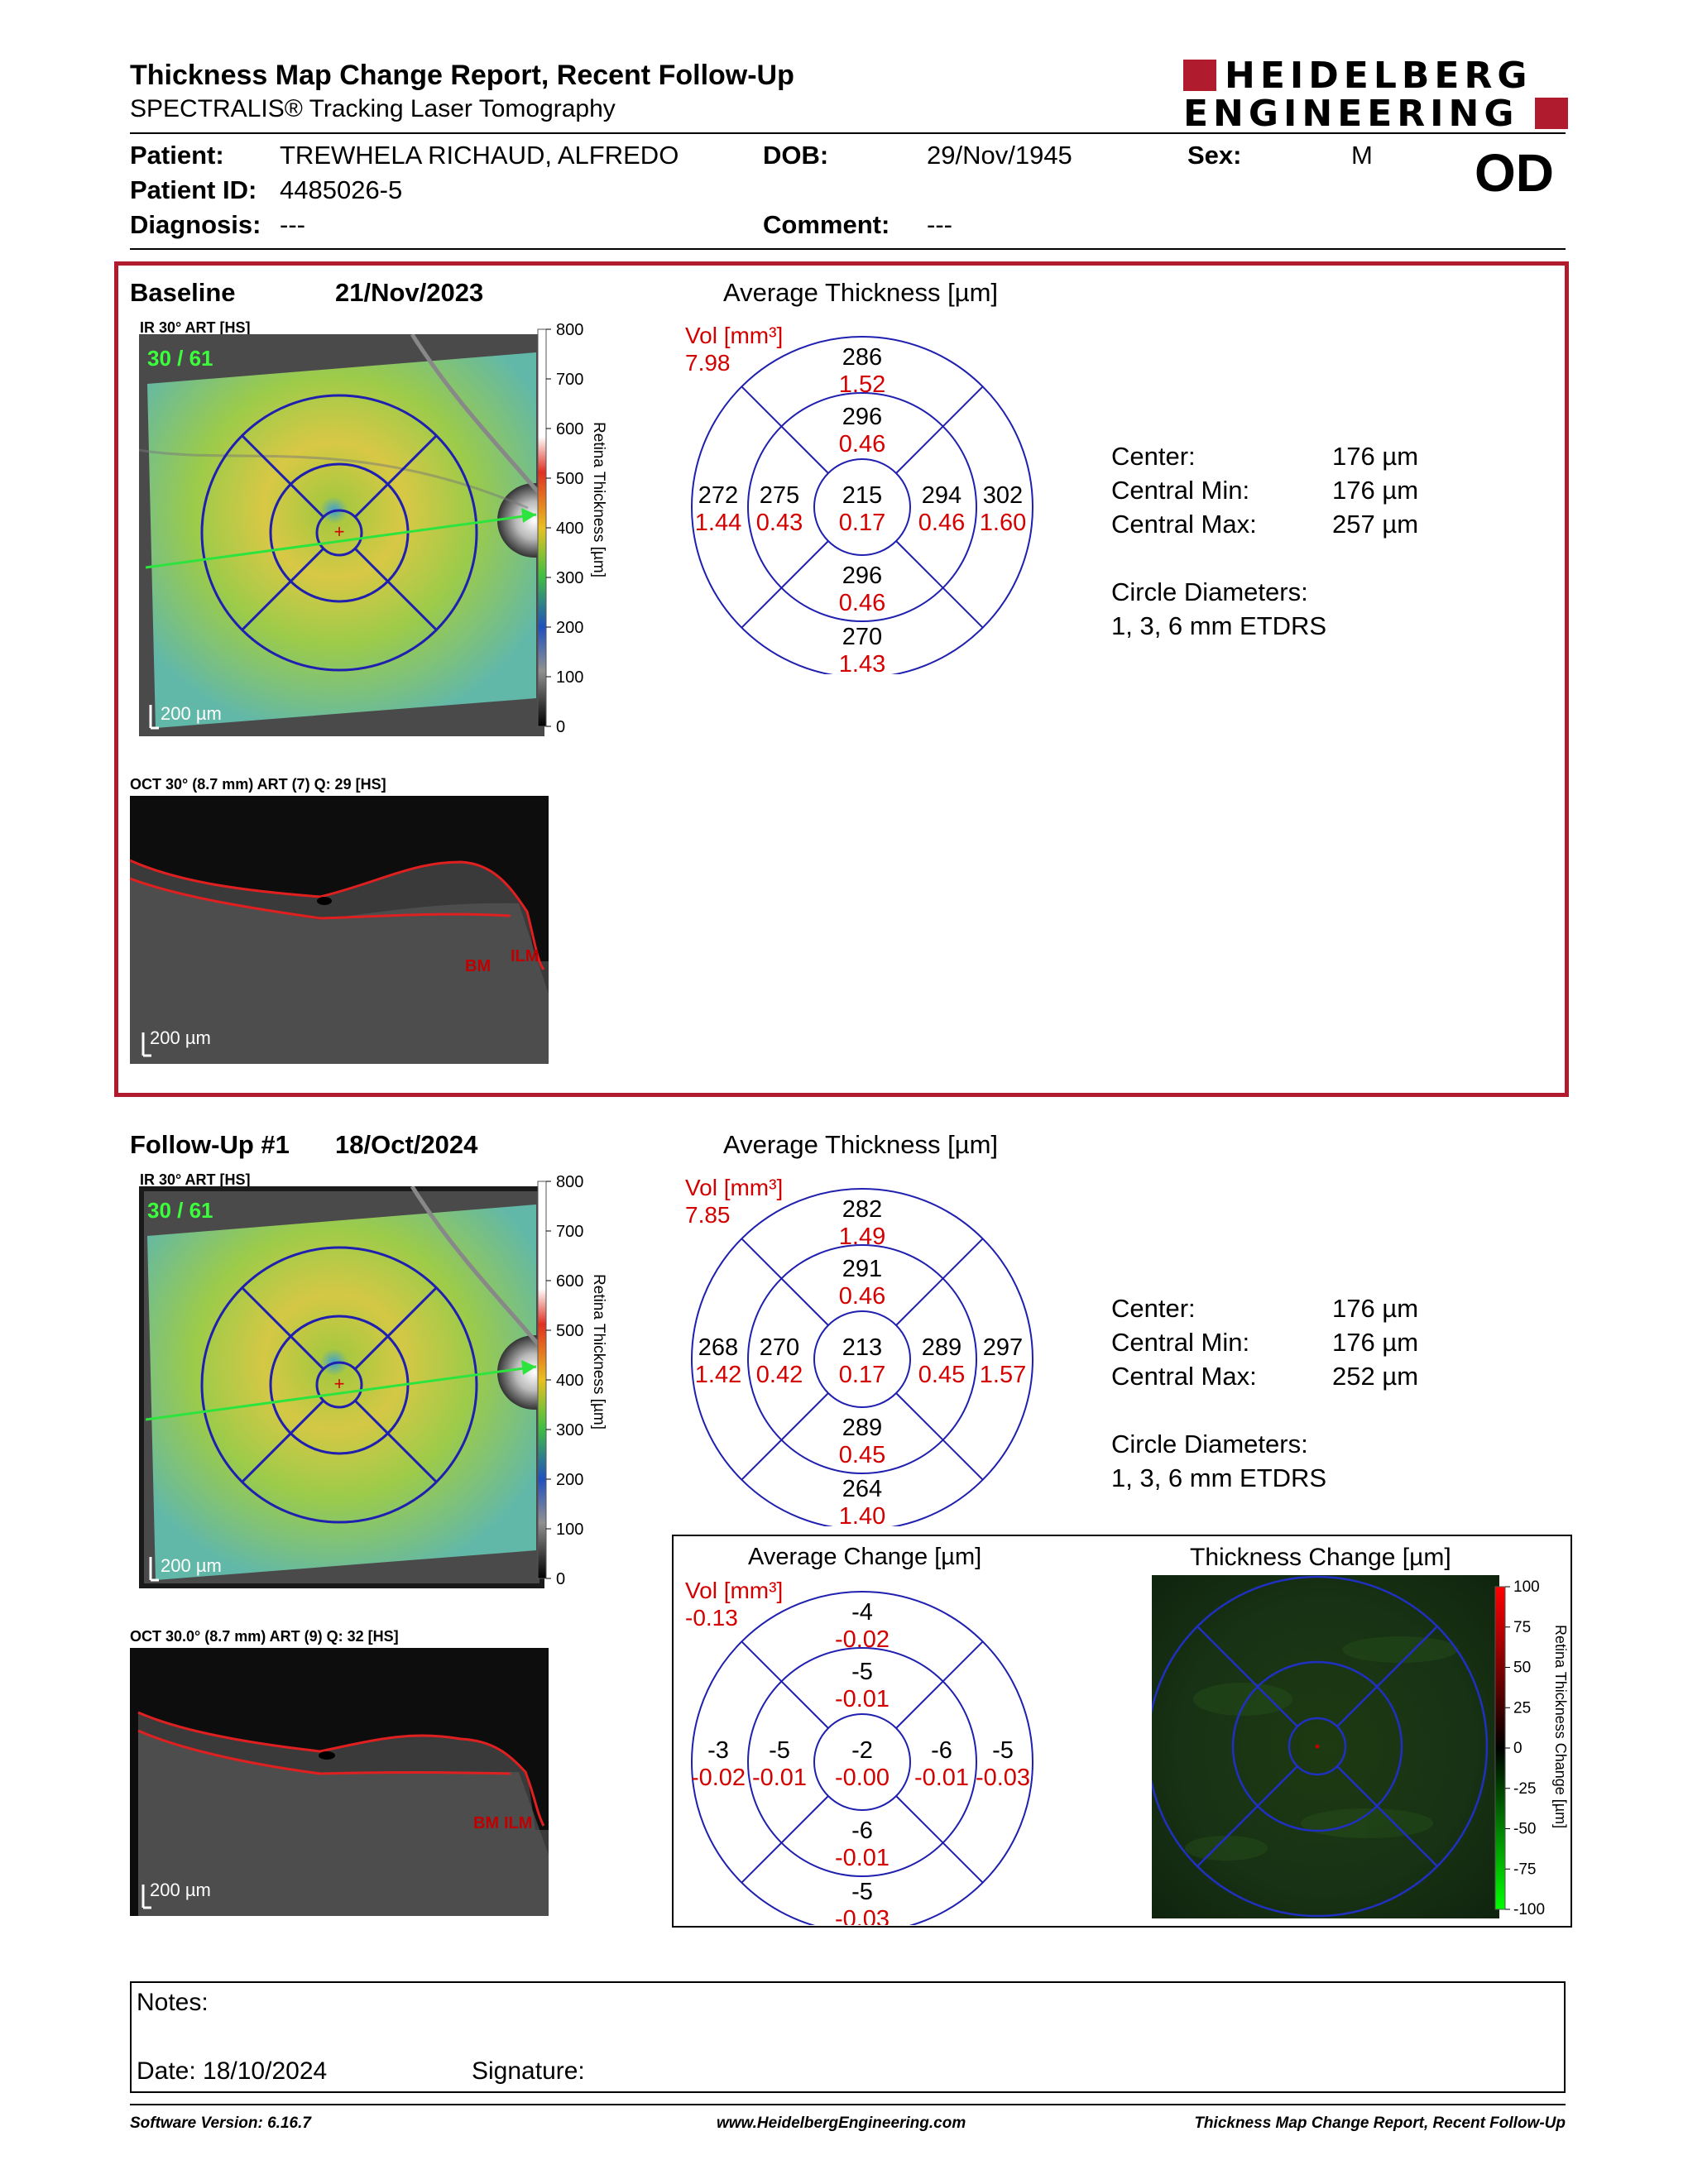  I want to click on signature-label: Signature:, so click(528, 2071).